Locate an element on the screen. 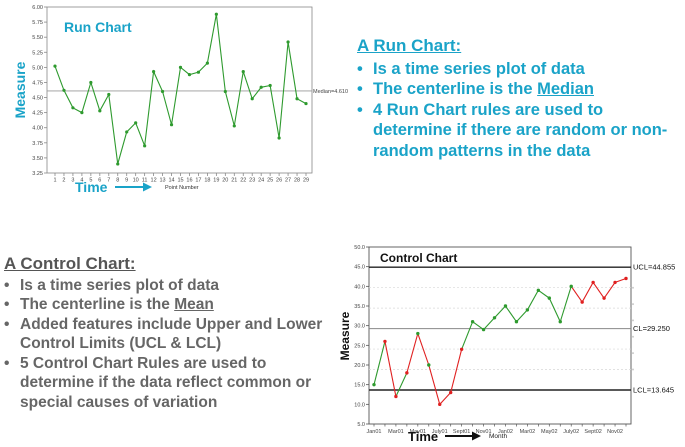  y-tick-label: 25.0 is located at coordinates (359, 346).